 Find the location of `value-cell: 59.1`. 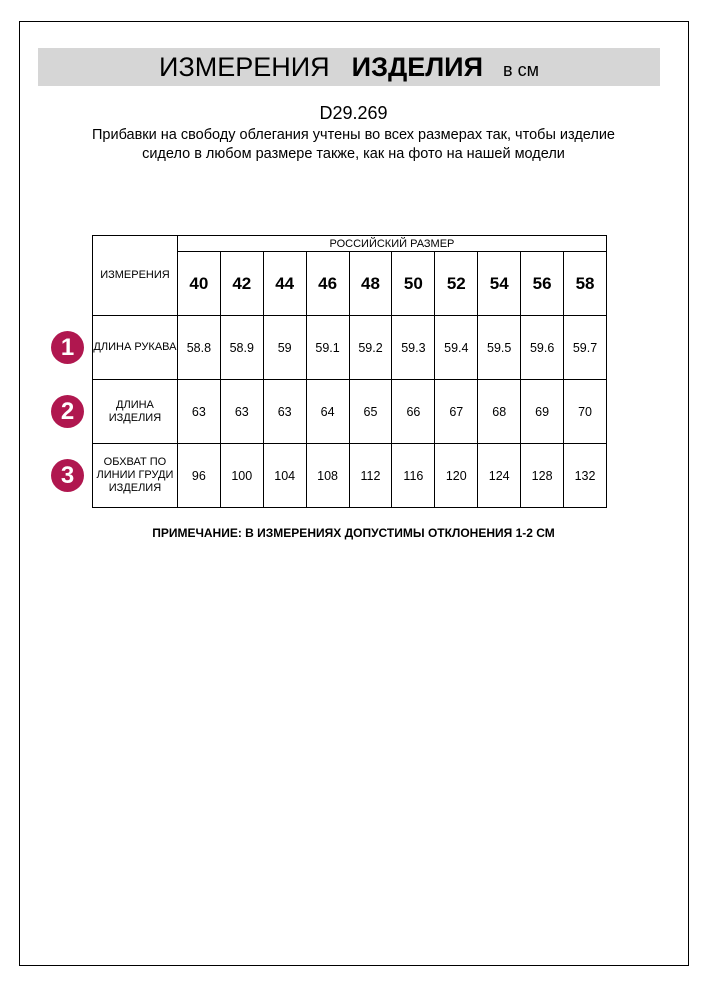

value-cell: 59.1 is located at coordinates (327, 347).